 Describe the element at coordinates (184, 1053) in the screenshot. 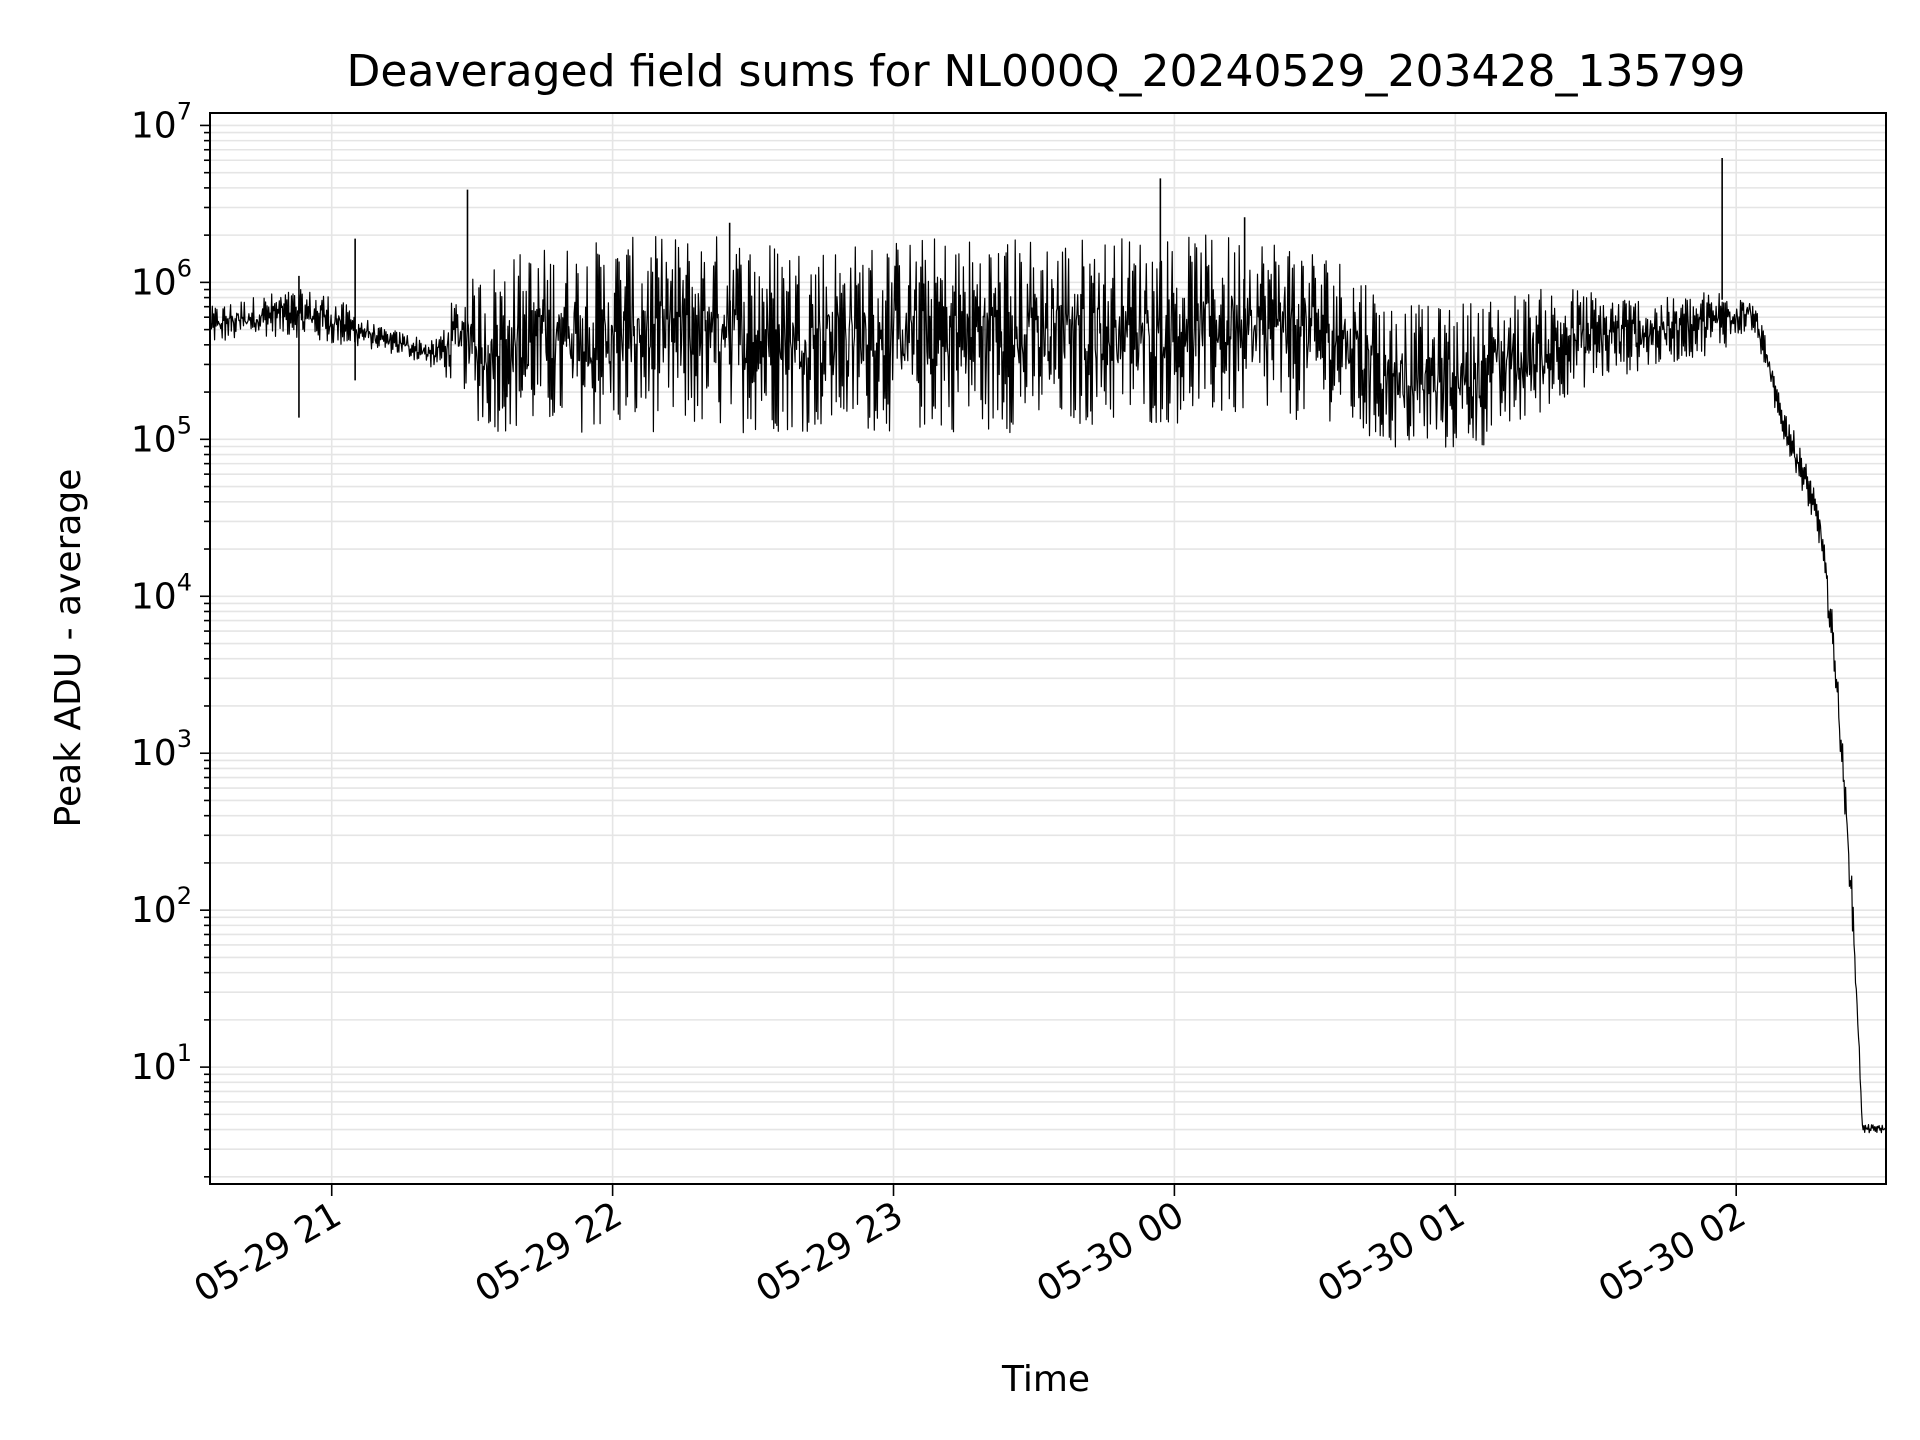

I see `y-tick-exponent: 1` at that location.